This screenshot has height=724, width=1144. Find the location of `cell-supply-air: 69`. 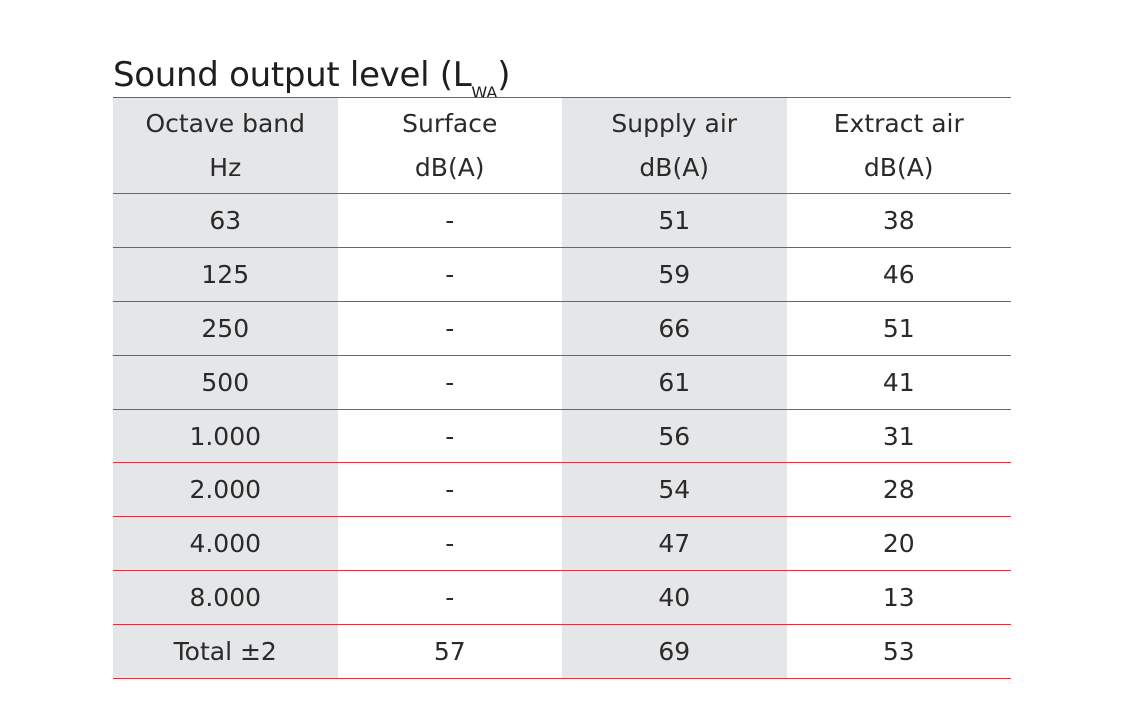

cell-supply-air: 69 is located at coordinates (674, 651).